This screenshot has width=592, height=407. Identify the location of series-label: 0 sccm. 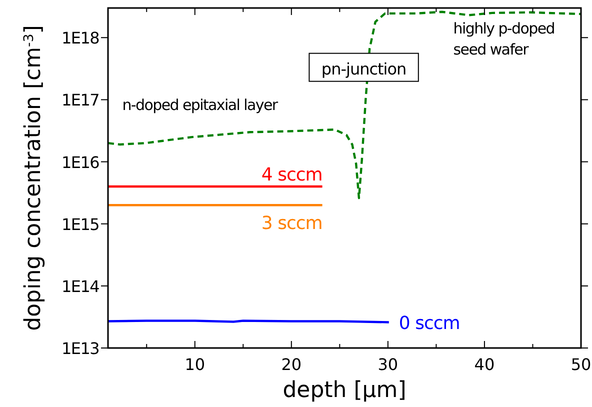
(429, 323).